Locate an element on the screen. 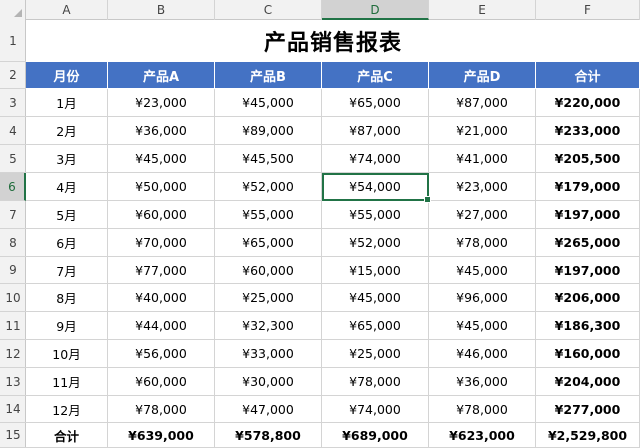  row-header: 3 is located at coordinates (13, 103).